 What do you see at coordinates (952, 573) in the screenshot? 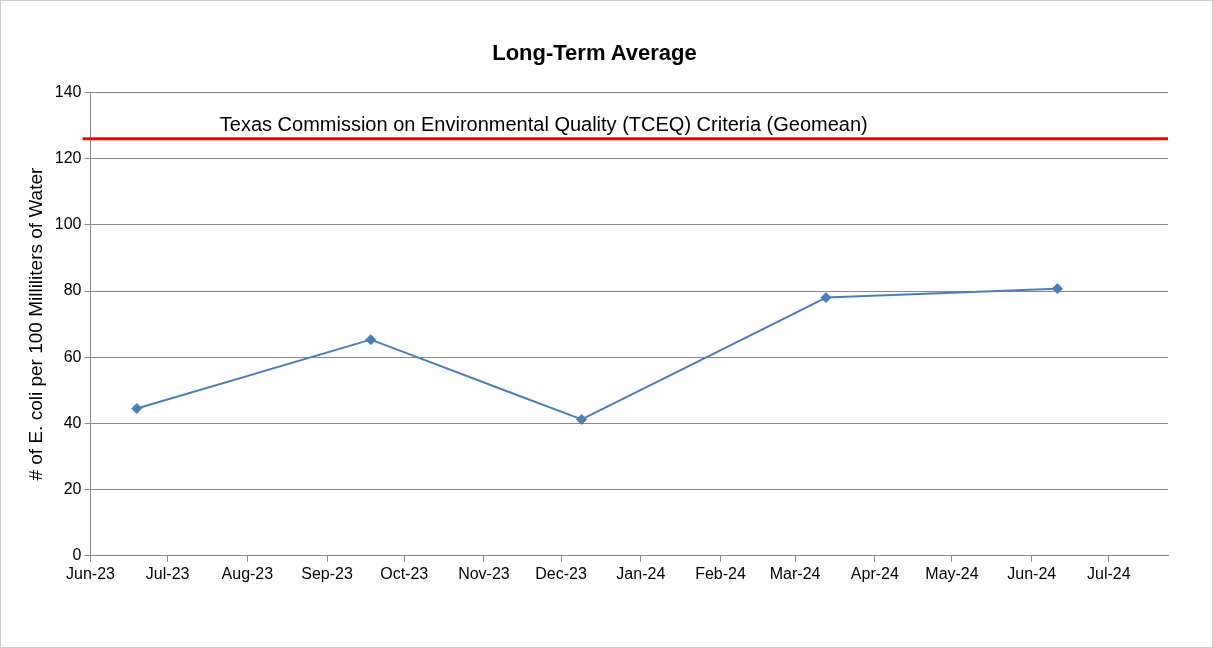
I see `x-tick-label: May-24` at bounding box center [952, 573].